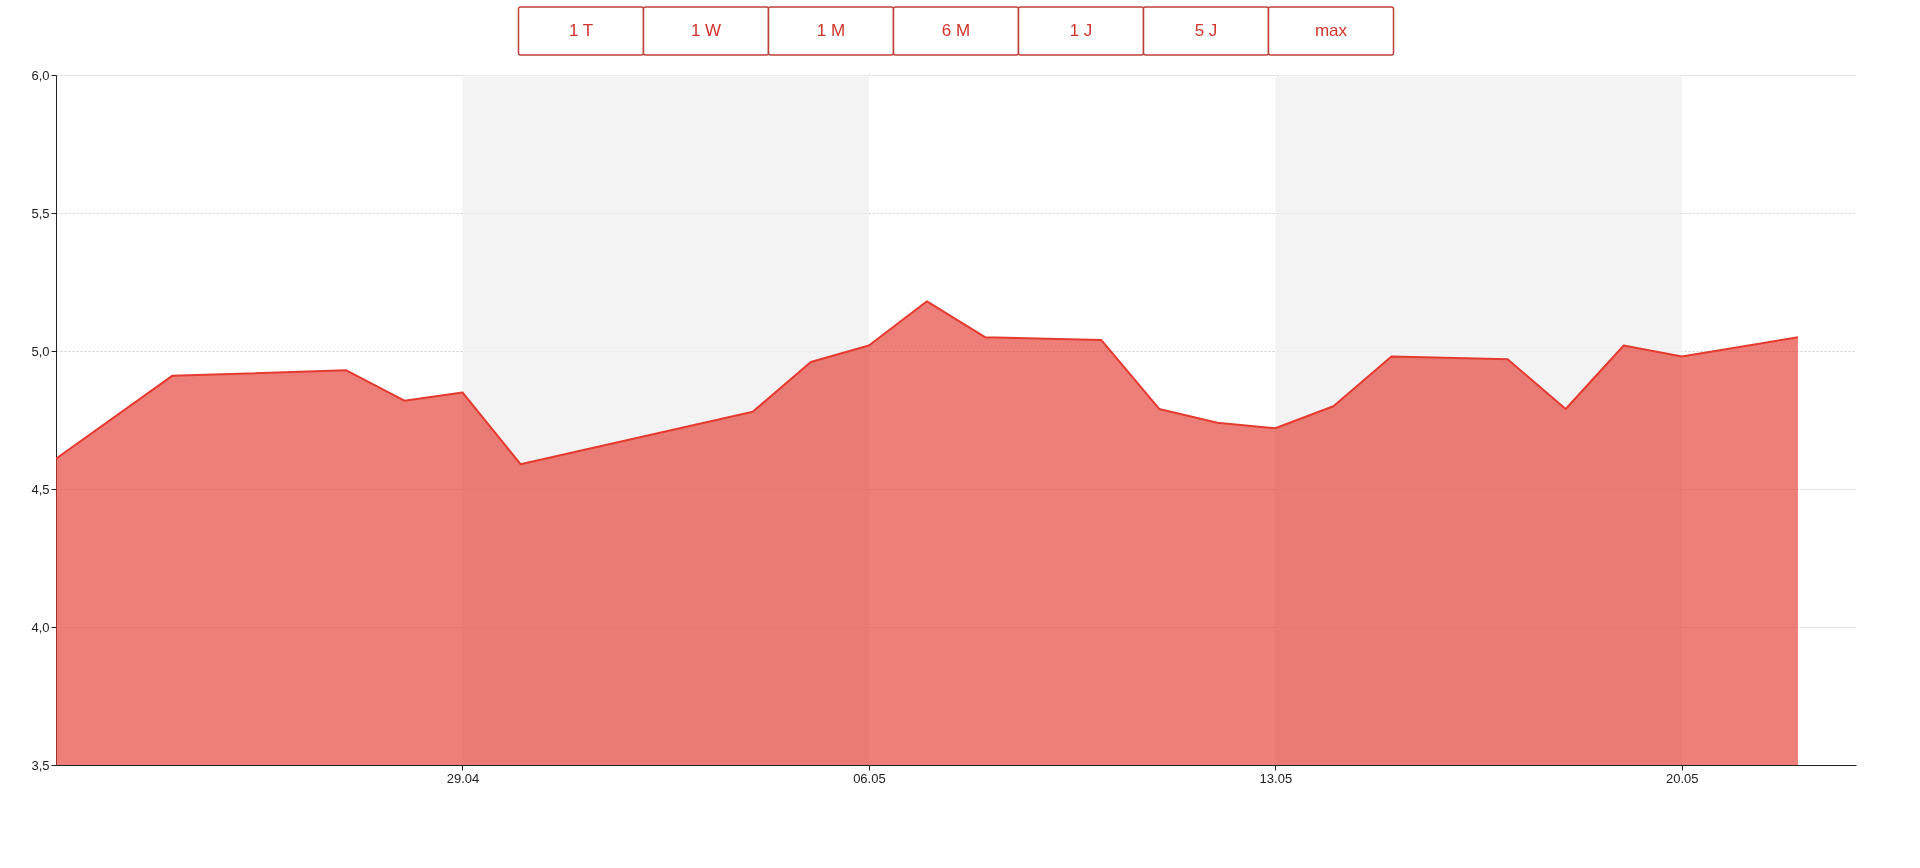 The image size is (1920, 868). What do you see at coordinates (1331, 30) in the screenshot?
I see `text: max` at bounding box center [1331, 30].